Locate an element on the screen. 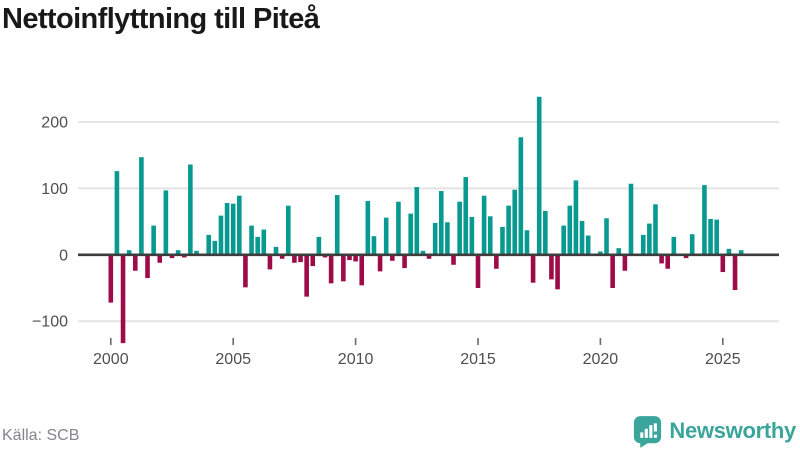 The width and height of the screenshot is (800, 450). bar-2019-q1 is located at coordinates (576, 217).